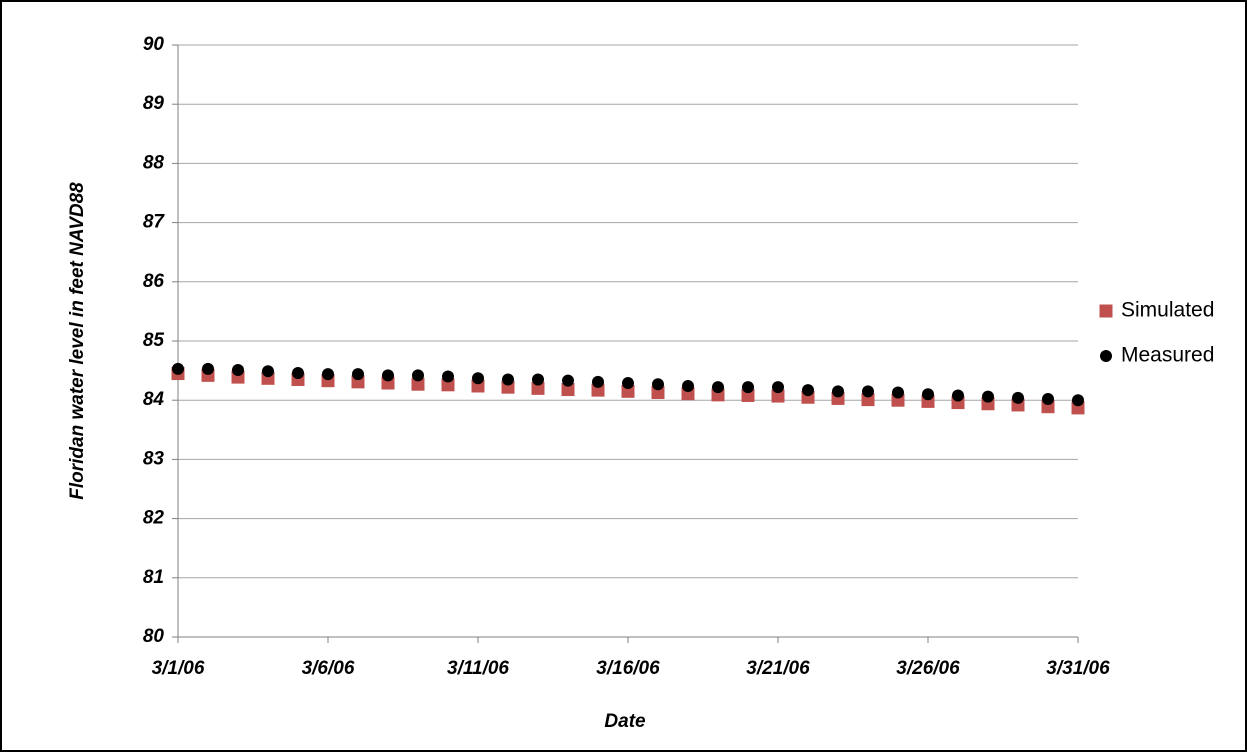 The image size is (1247, 752). I want to click on x-tick-label: 3/6/06, so click(328, 668).